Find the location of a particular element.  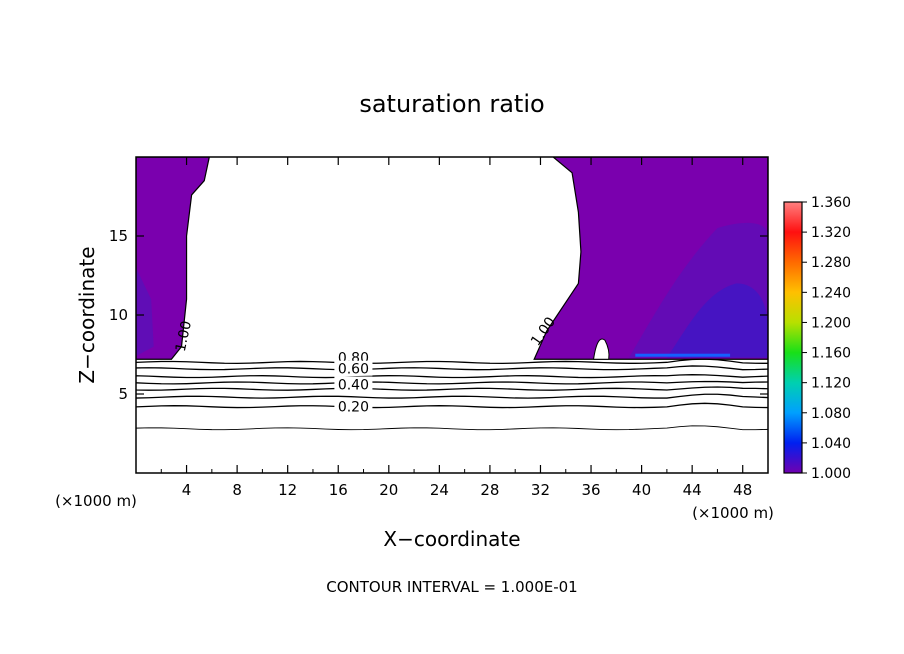

x-tick-label: 12 is located at coordinates (287, 490).